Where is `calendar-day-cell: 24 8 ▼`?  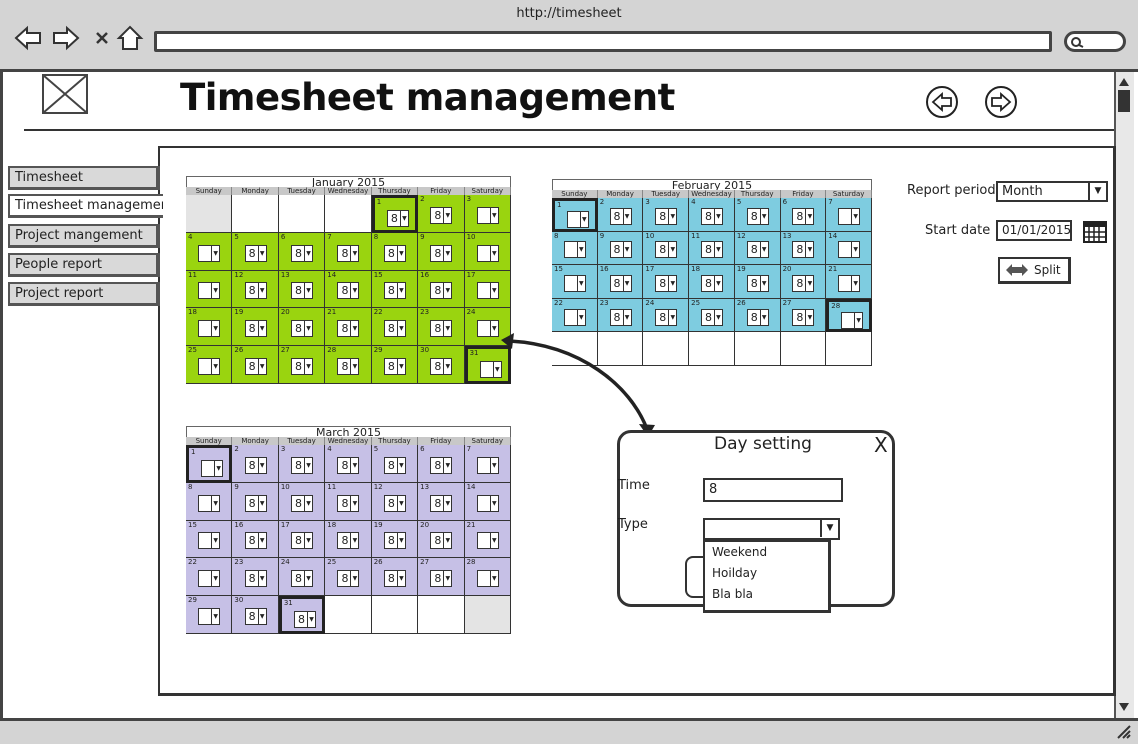
calendar-day-cell: 24 8 ▼ is located at coordinates (302, 577).